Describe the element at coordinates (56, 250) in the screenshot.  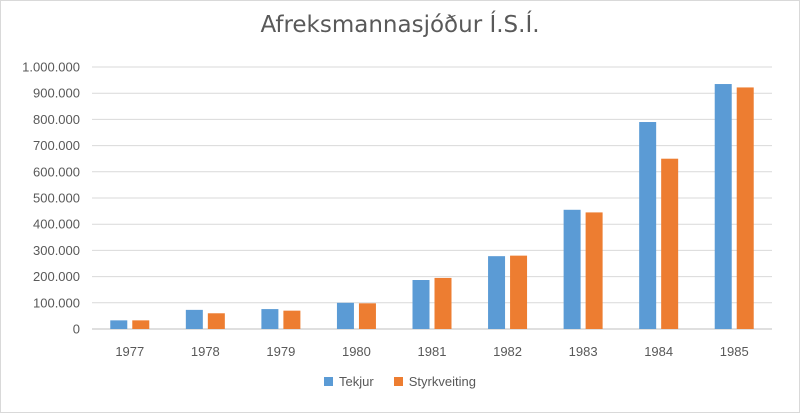
I see `y-tick-label: 300.000` at that location.